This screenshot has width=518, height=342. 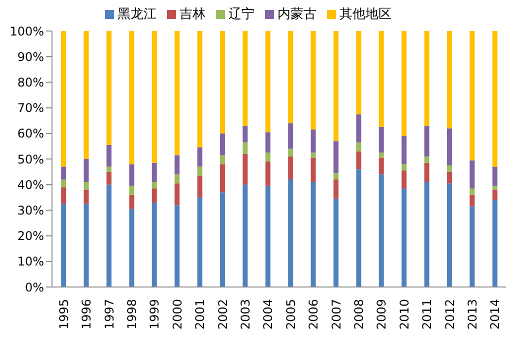 I want to click on x-tick-label: 1999, so click(x=155, y=314).